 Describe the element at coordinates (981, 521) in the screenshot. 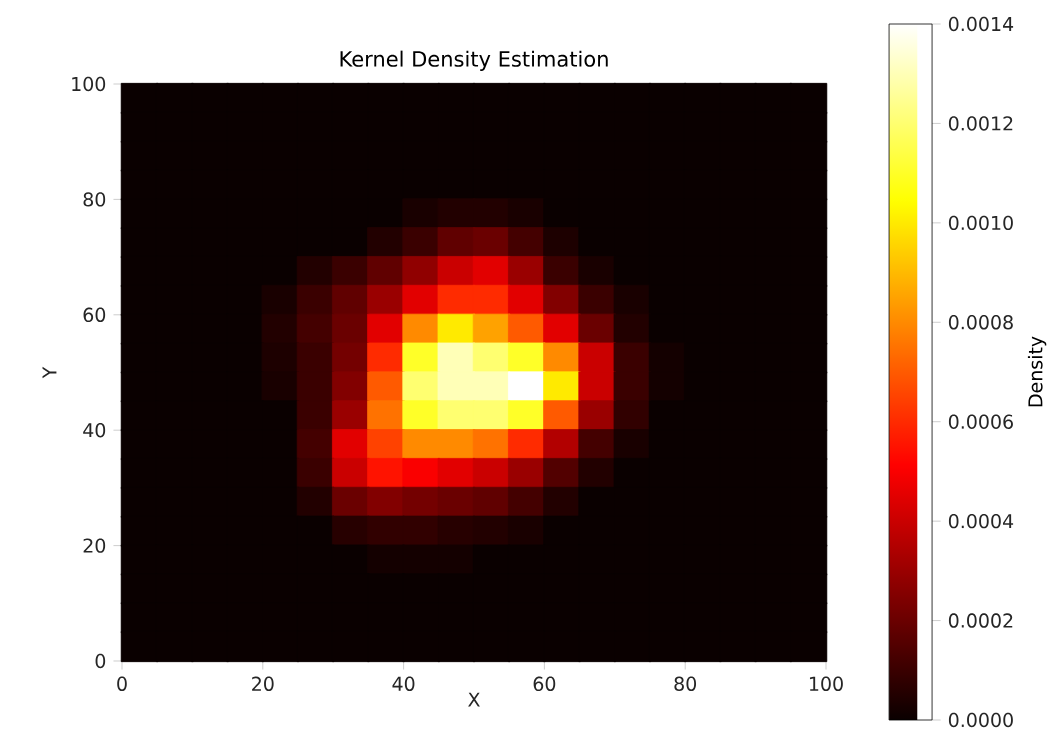

I see `color-bar-label: 0.0004` at that location.